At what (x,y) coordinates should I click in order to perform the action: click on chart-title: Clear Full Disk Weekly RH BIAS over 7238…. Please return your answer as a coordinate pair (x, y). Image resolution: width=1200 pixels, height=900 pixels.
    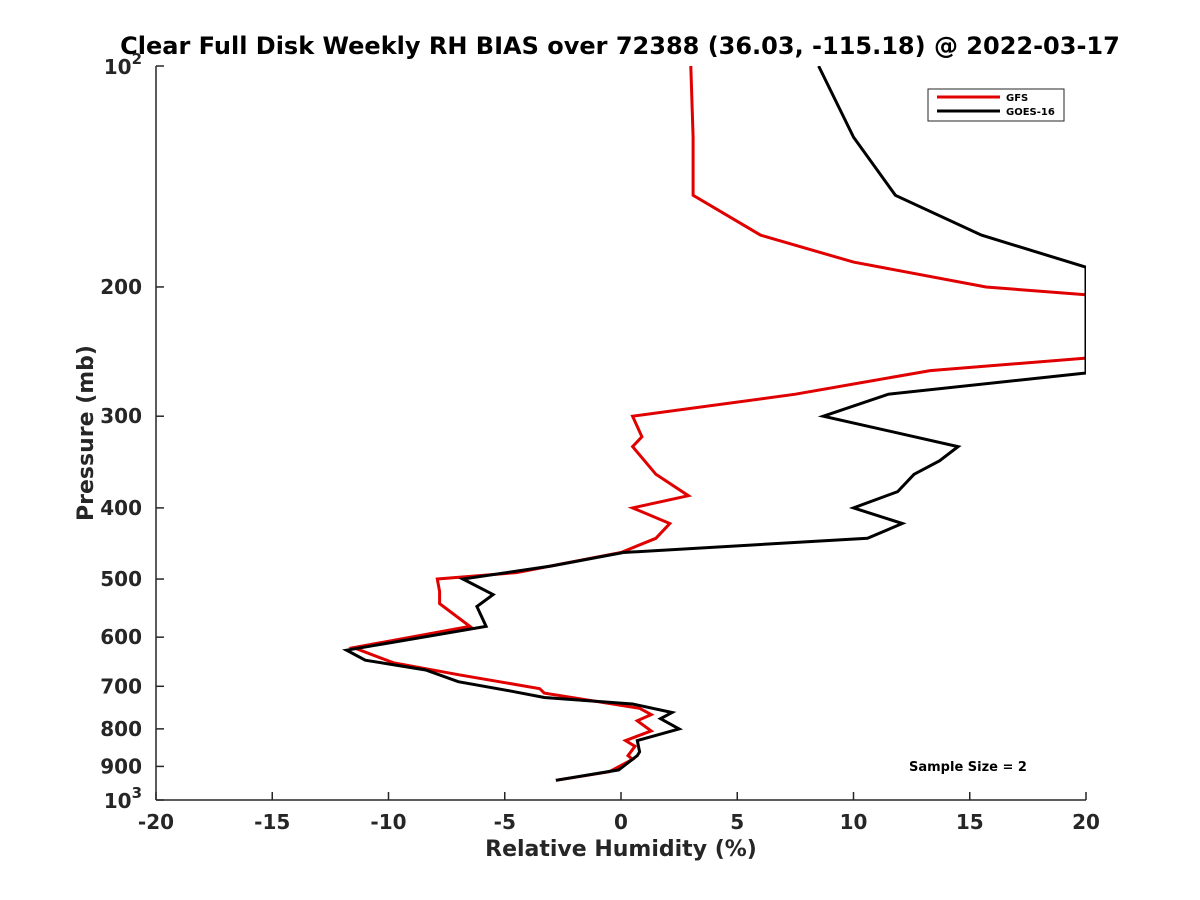
    Looking at the image, I should click on (620, 46).